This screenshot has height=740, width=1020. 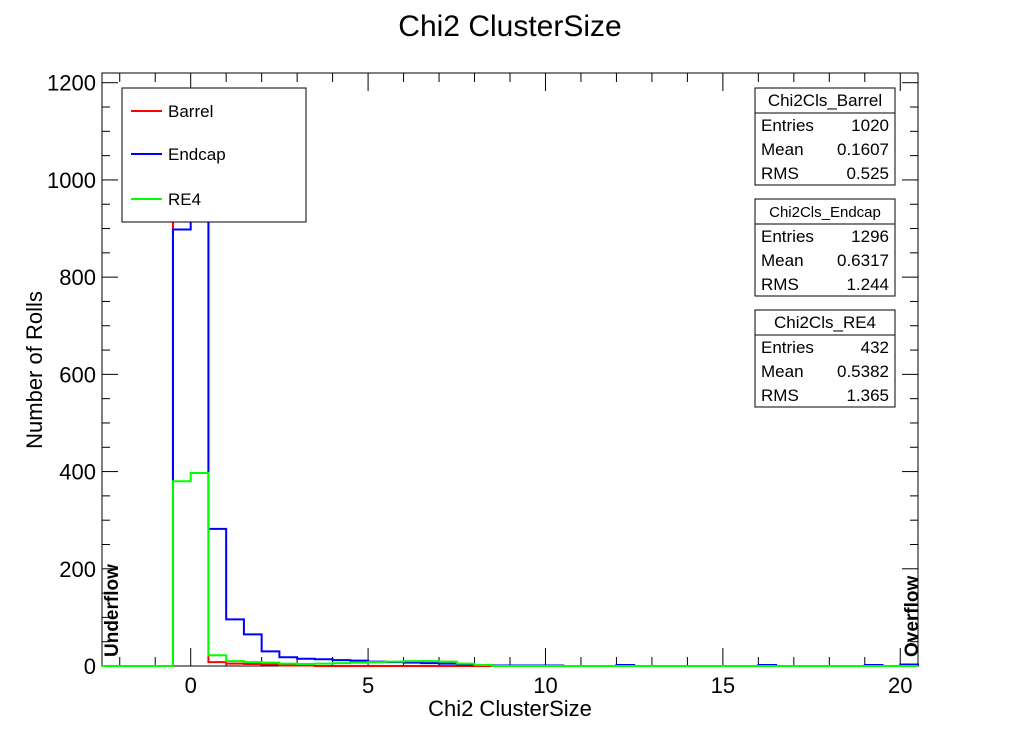 I want to click on underflow-label: Underflow, so click(x=112, y=610).